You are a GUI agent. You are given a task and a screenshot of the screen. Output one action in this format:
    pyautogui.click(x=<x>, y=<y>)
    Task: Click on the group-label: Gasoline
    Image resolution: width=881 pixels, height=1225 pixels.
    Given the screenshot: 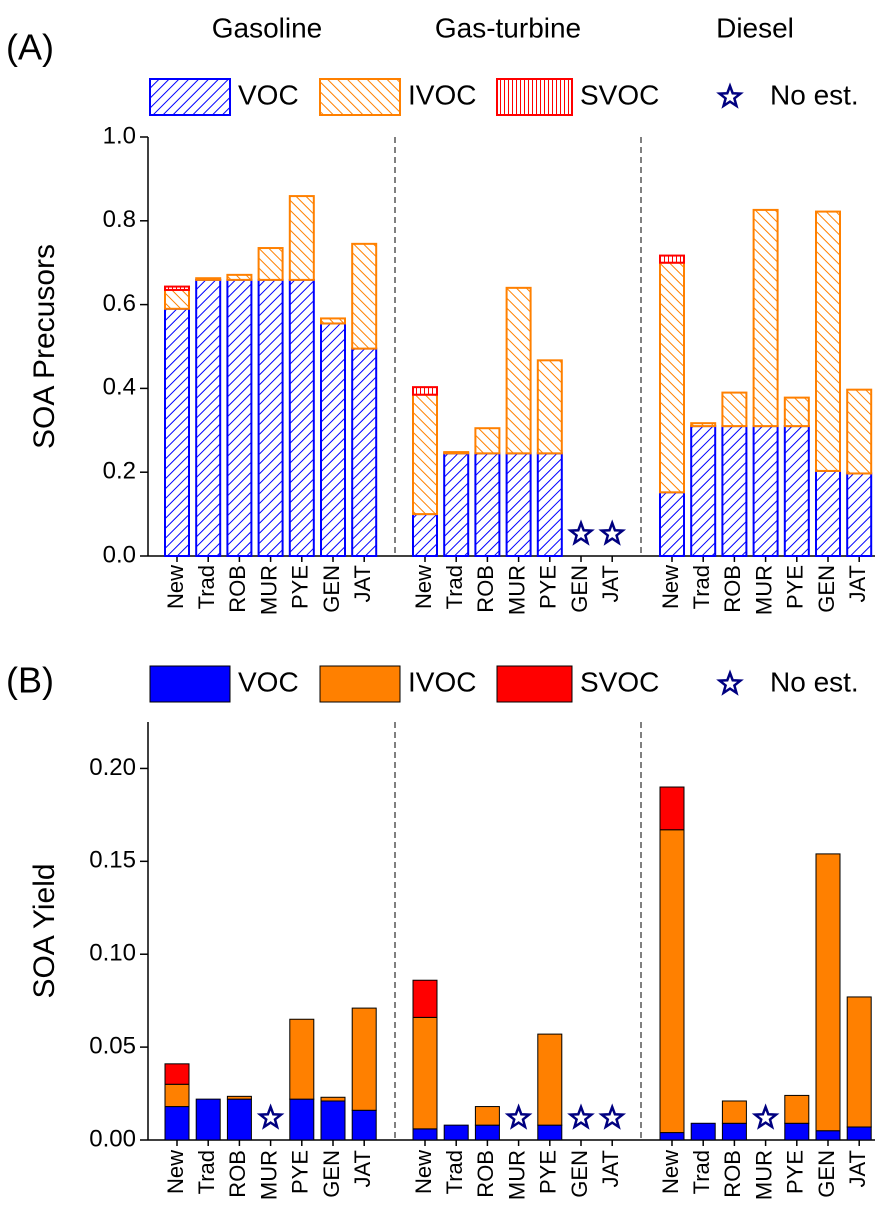 What is the action you would take?
    pyautogui.click(x=267, y=27)
    